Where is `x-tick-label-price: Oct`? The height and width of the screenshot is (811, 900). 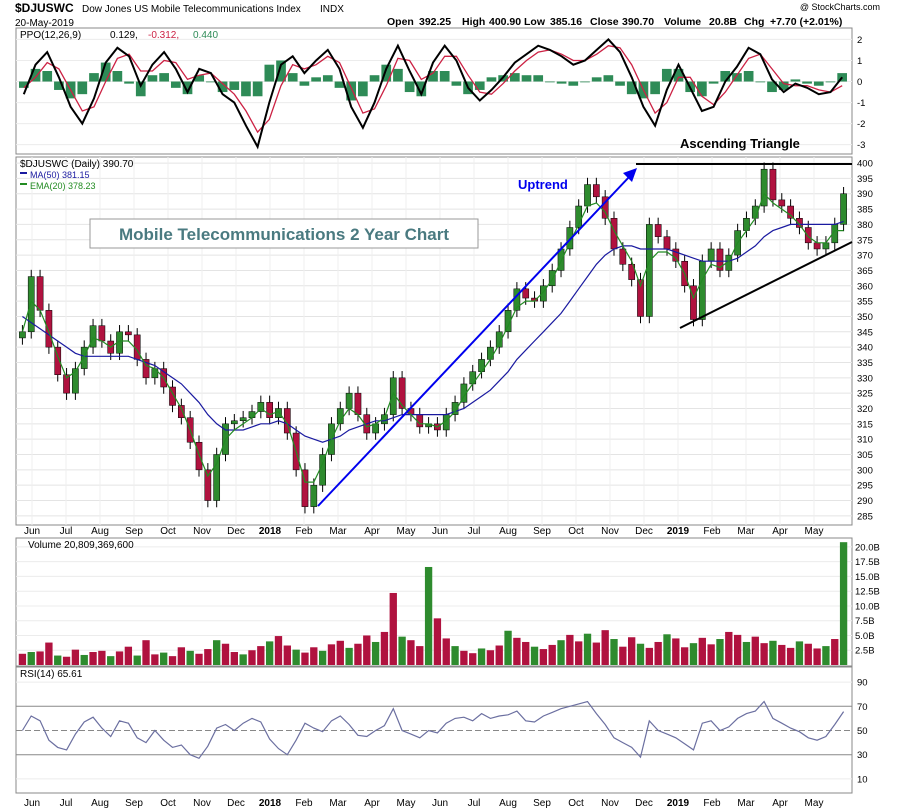 x-tick-label-price: Oct is located at coordinates (576, 531).